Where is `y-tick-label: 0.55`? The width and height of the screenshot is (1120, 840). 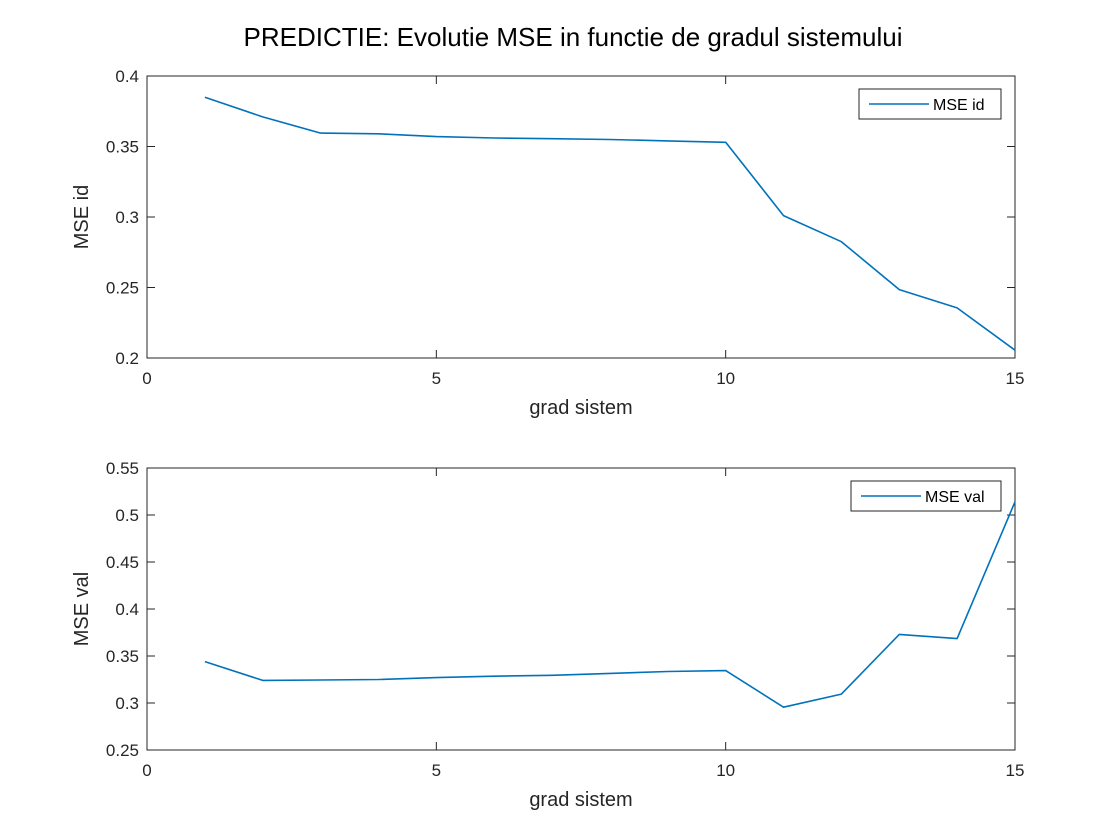
y-tick-label: 0.55 is located at coordinates (122, 468).